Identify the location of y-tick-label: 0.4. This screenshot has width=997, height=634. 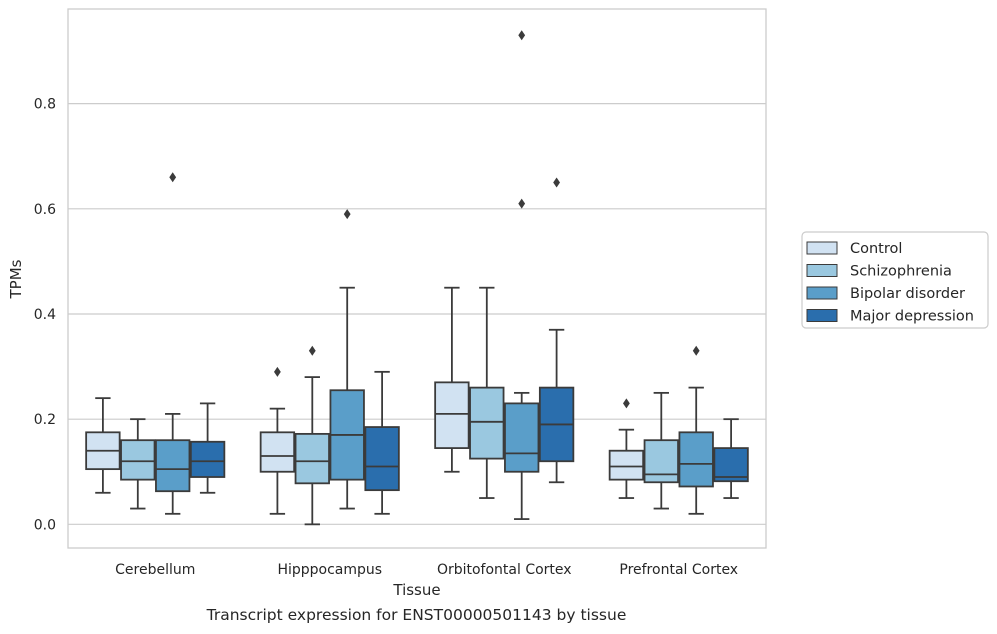
(45, 315).